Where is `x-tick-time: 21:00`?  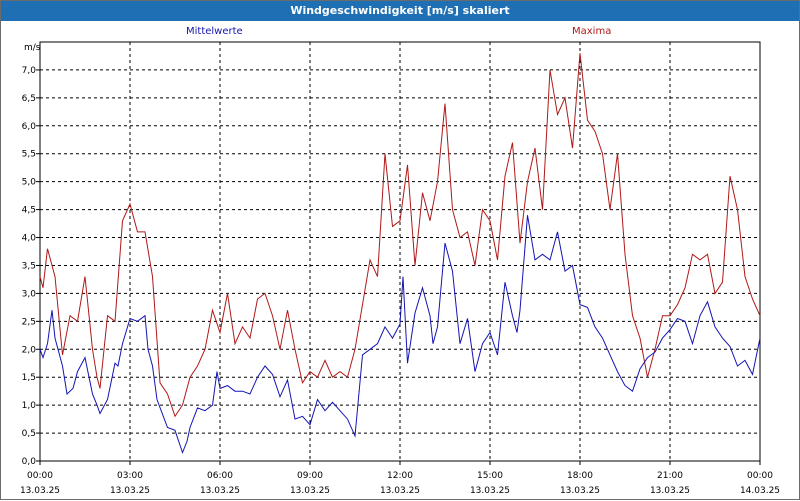 x-tick-time: 21:00 is located at coordinates (670, 476).